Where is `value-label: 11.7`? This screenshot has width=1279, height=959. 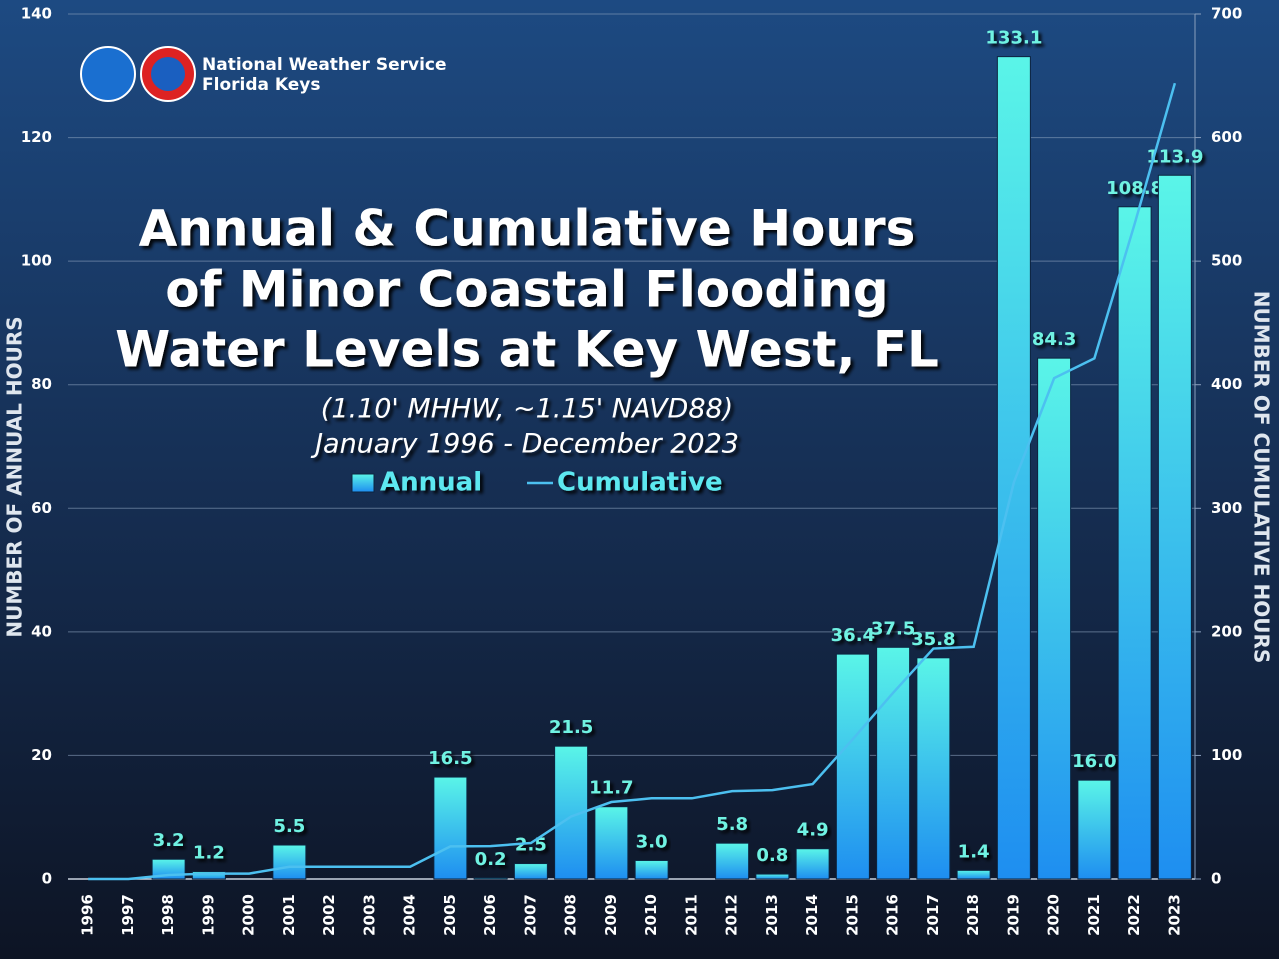 value-label: 11.7 is located at coordinates (611, 788).